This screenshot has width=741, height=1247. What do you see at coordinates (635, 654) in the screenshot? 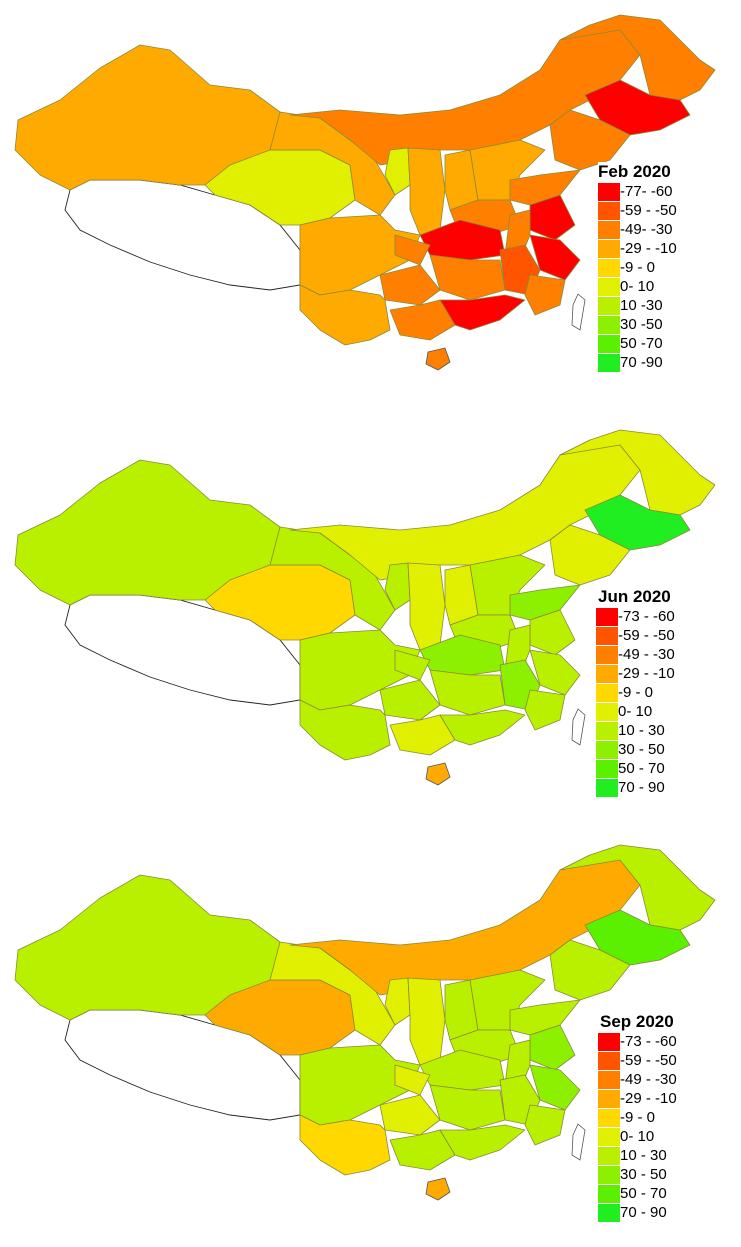
I see `legend-item: -49 - -30` at bounding box center [635, 654].